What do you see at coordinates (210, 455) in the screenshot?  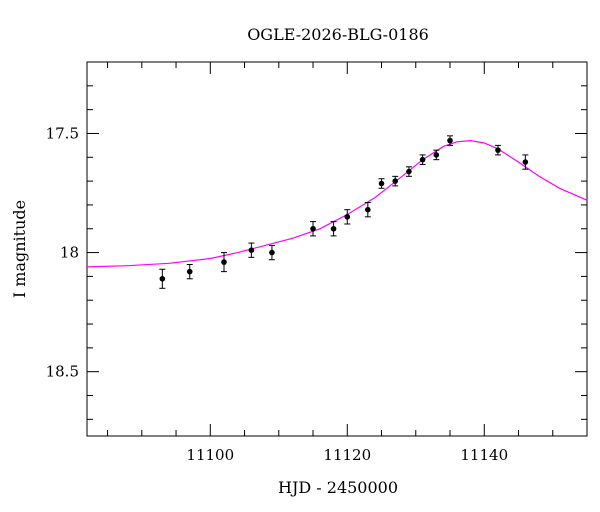 I see `x-tick-label: 11100` at bounding box center [210, 455].